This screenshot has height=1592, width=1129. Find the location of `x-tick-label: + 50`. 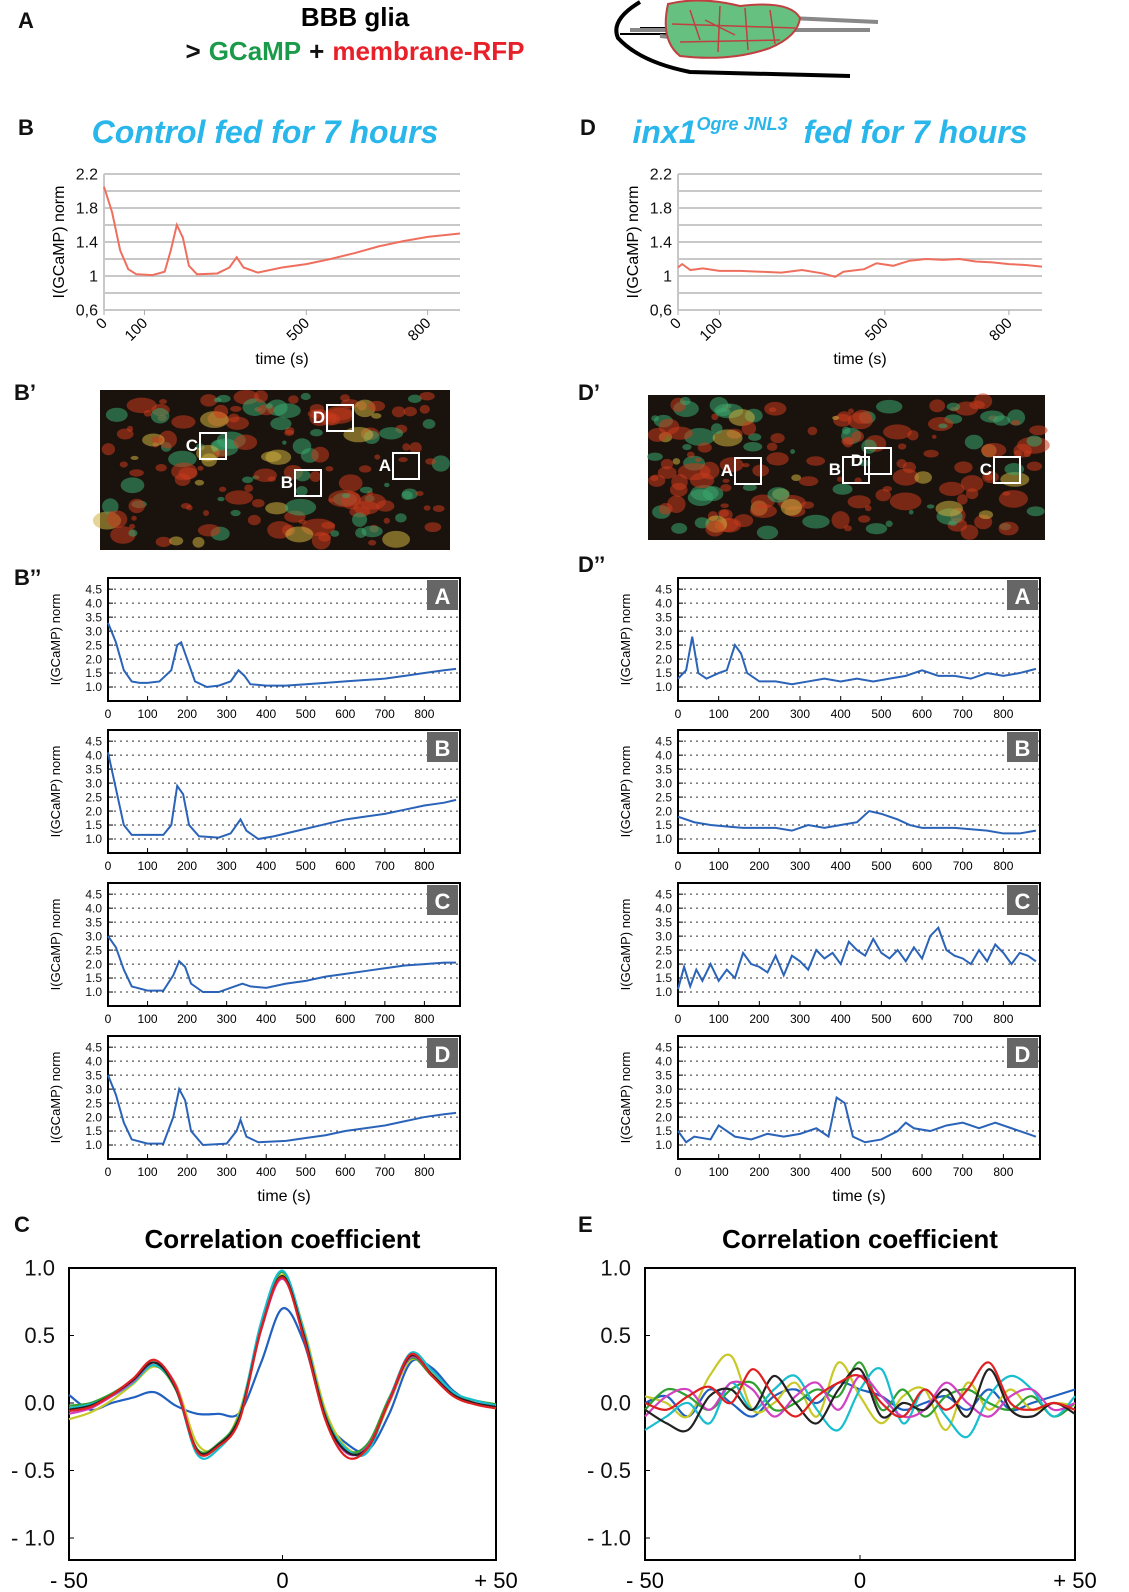

x-tick-label: + 50 is located at coordinates (1074, 1580).